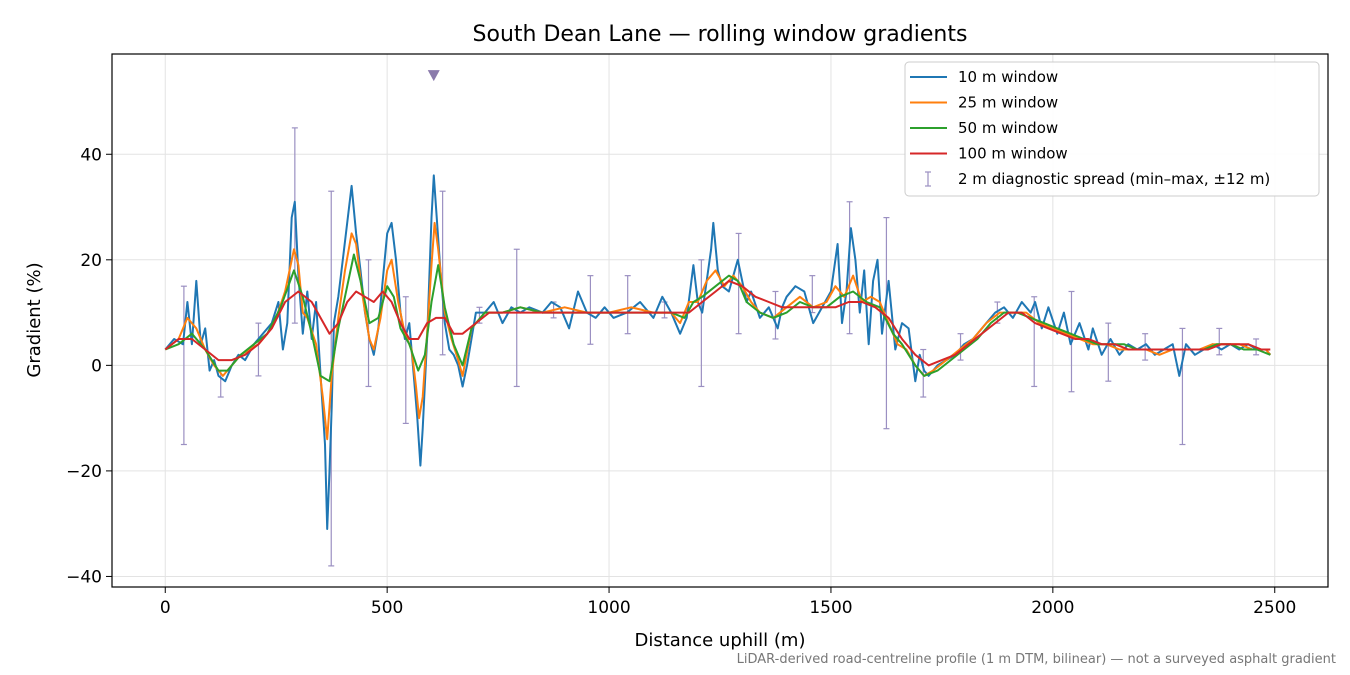 The height and width of the screenshot is (675, 1350). What do you see at coordinates (165, 608) in the screenshot?
I see `x-tick-label: 0` at bounding box center [165, 608].